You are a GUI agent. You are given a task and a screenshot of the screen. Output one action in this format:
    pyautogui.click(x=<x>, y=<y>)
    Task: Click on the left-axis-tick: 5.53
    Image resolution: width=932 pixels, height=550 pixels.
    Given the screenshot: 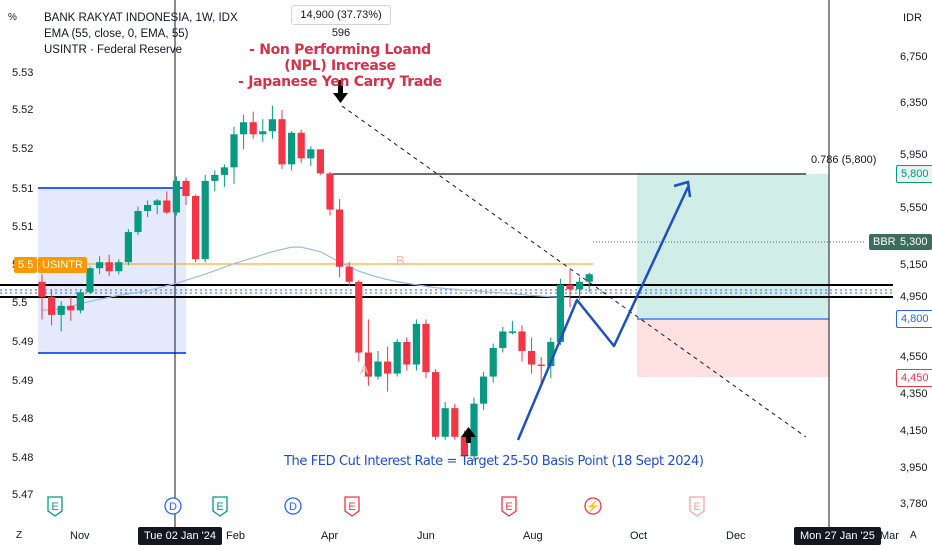 What is the action you would take?
    pyautogui.click(x=22, y=73)
    